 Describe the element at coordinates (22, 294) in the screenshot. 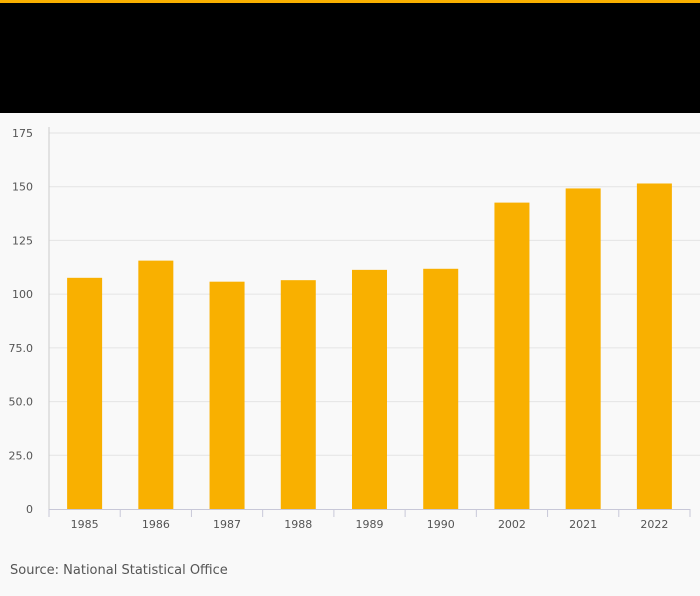

I see `y-tick-label: 100` at that location.